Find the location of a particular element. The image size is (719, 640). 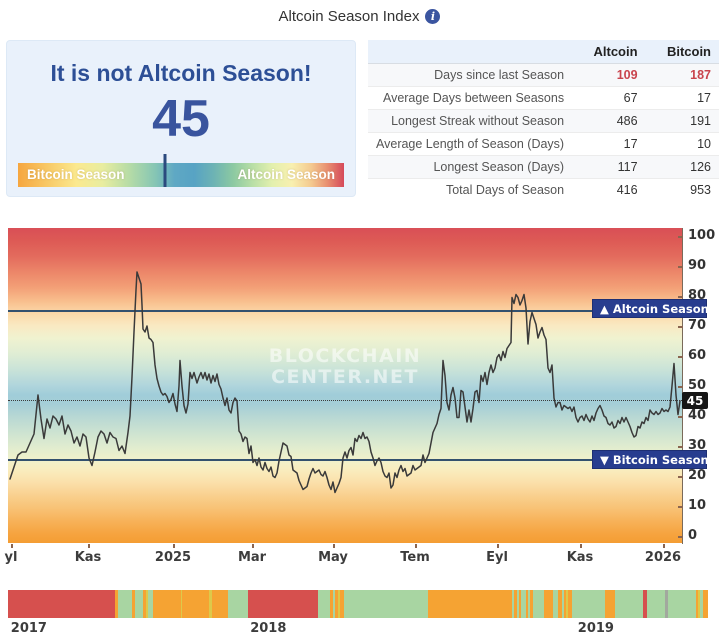

stats-row-bitcoin-value: 10 is located at coordinates (682, 144).